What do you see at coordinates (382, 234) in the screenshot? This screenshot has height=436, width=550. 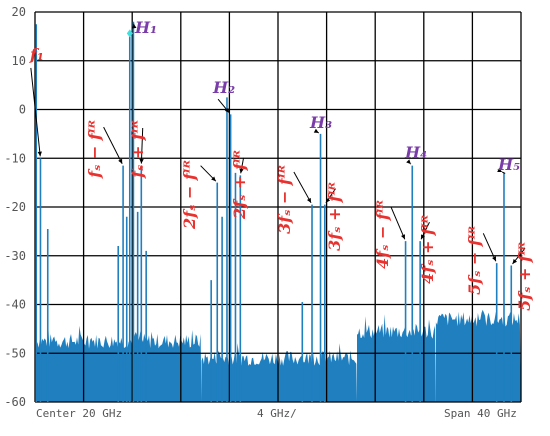 I see `annotation-4fs_minus: 4fₛ − fᴵᴿ` at bounding box center [382, 234].